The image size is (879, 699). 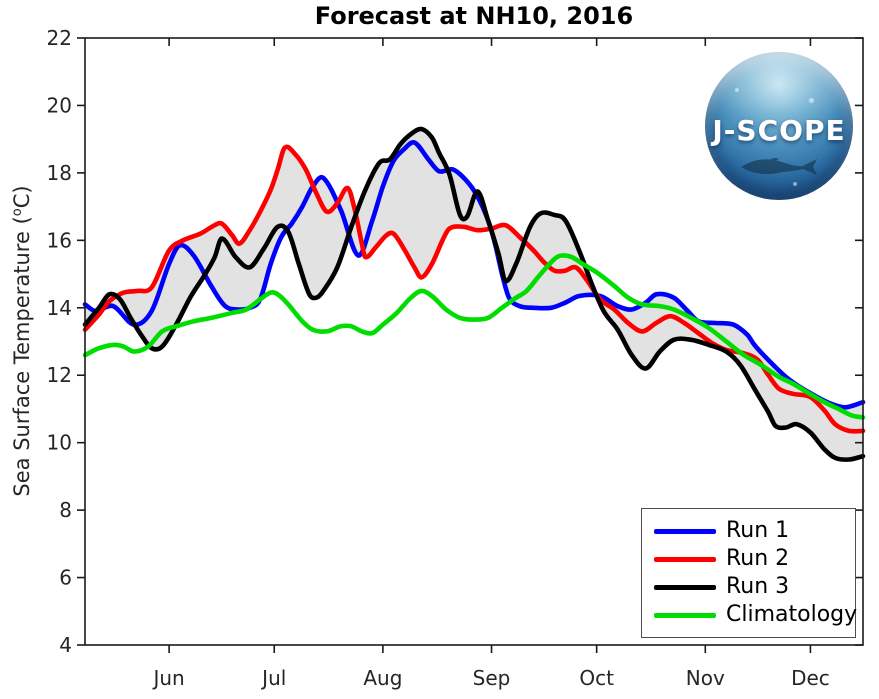 I want to click on x-tick-label: Oct, so click(x=596, y=678).